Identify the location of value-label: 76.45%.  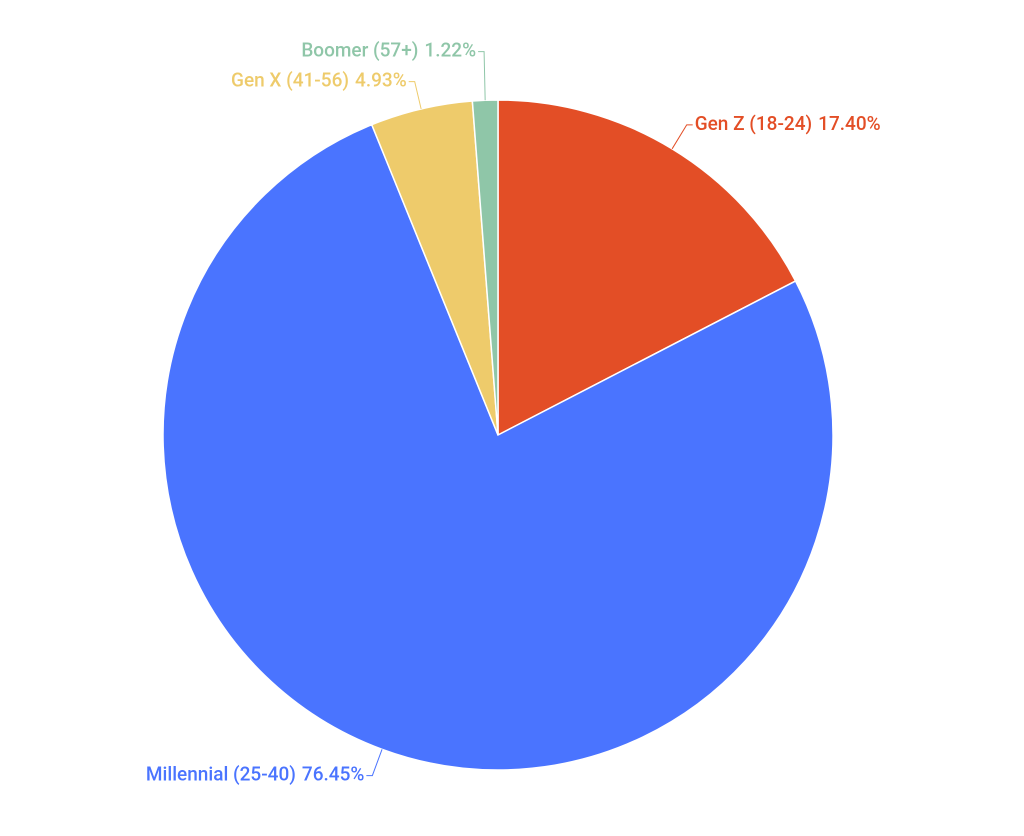
(333, 774).